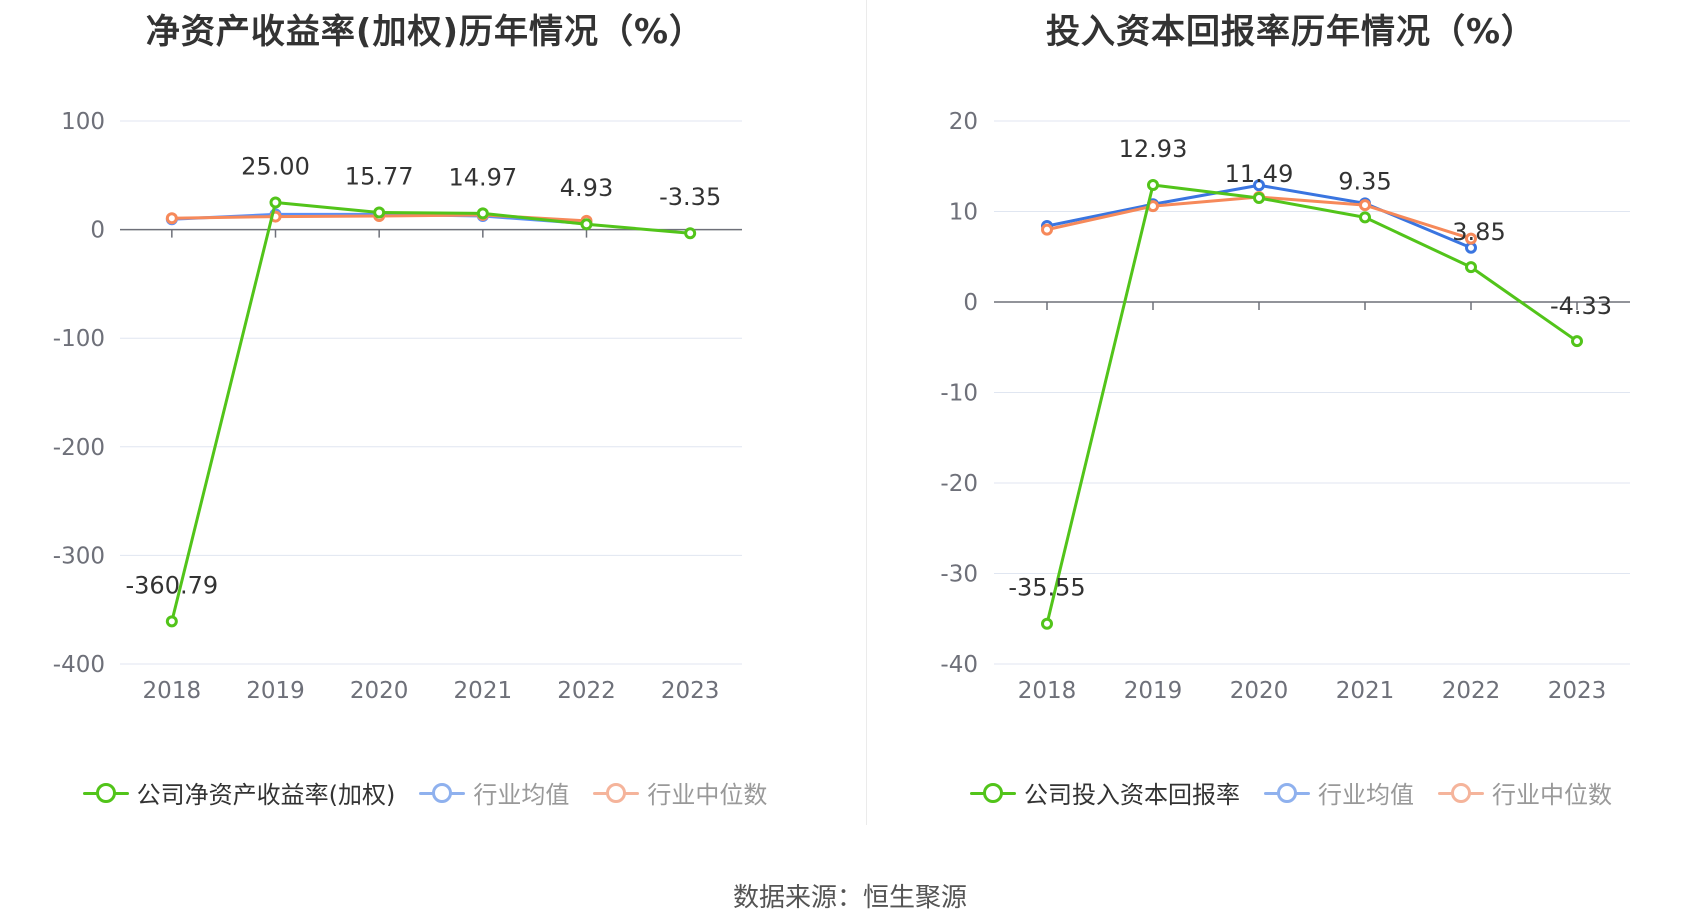 Image resolution: width=1700 pixels, height=918 pixels. What do you see at coordinates (959, 484) in the screenshot?
I see `y-tick-label: -20` at bounding box center [959, 484].